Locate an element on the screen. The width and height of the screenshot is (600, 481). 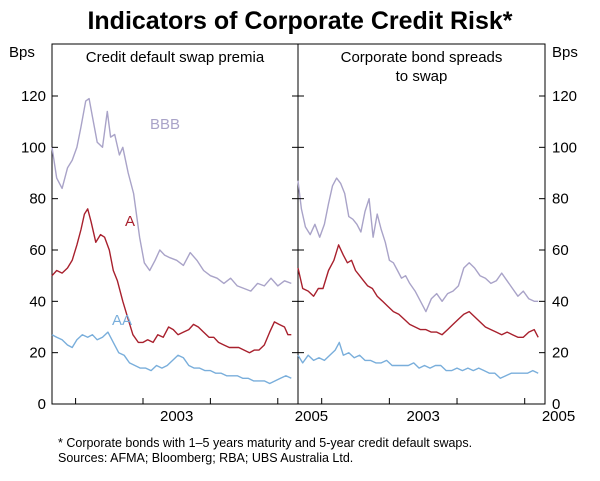
panel-title-bond-spreads: Corporate bond spreads is located at coordinates (422, 57).